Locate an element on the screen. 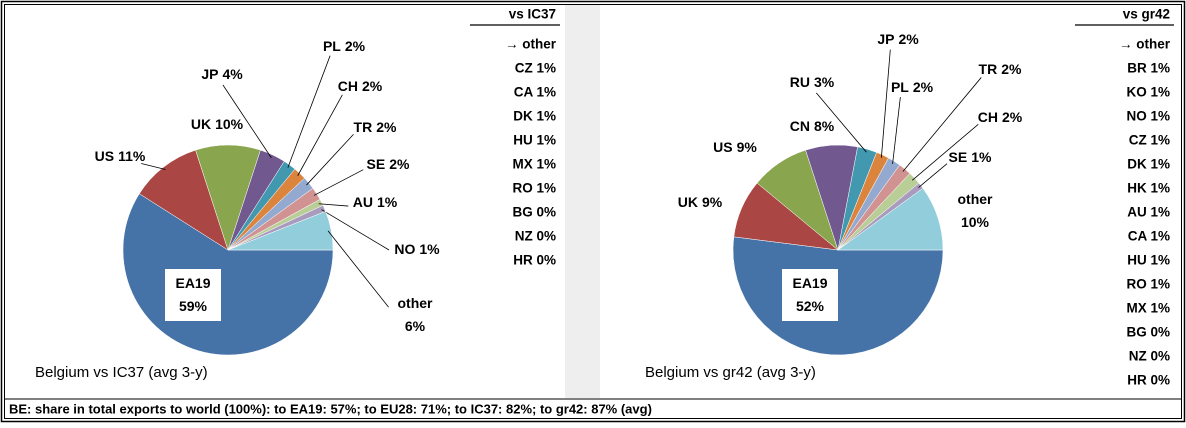 This screenshot has width=1186, height=428. list-title: vs IC37 is located at coordinates (532, 14).